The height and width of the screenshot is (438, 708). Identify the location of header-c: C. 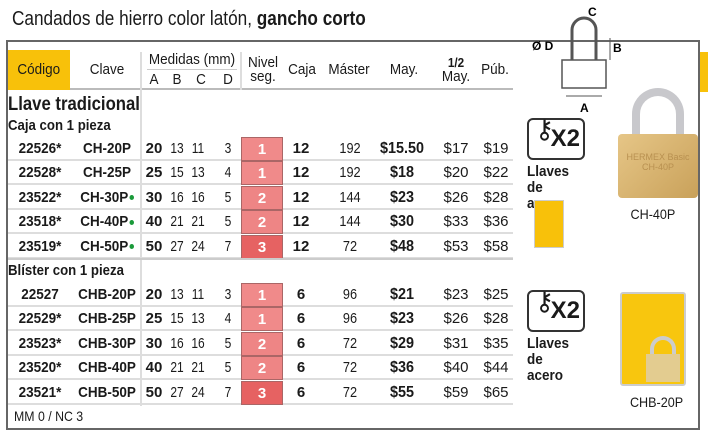
(201, 79).